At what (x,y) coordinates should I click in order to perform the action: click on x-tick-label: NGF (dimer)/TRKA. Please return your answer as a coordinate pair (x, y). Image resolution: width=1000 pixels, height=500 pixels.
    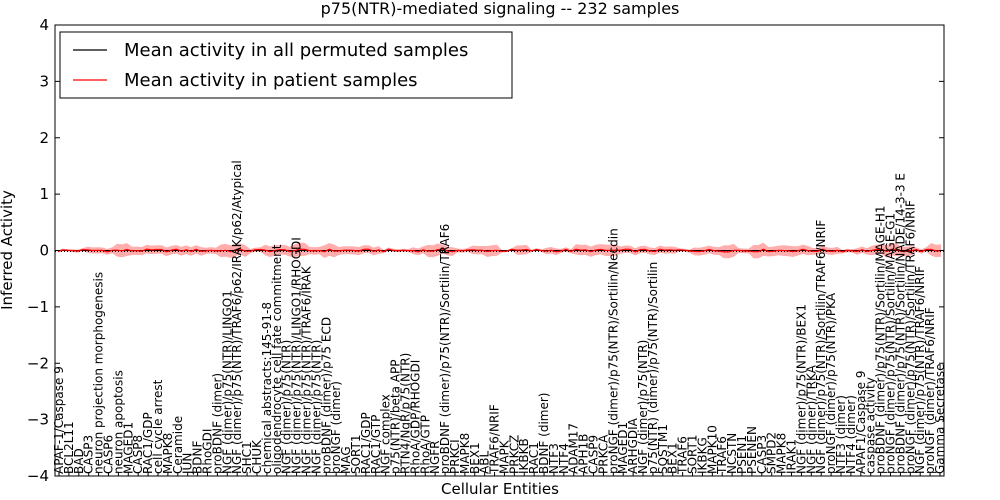
    Looking at the image, I should click on (811, 419).